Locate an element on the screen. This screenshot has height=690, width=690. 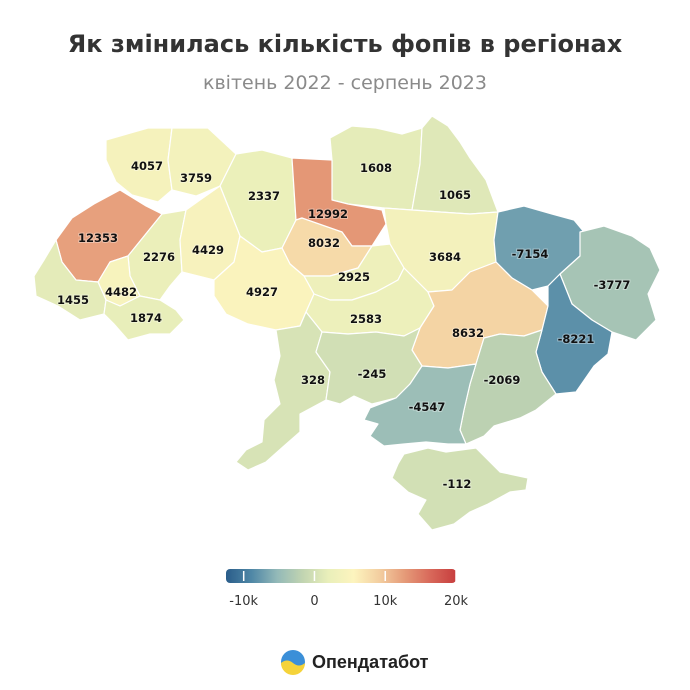
legend-tick-label: 0 is located at coordinates (314, 601).